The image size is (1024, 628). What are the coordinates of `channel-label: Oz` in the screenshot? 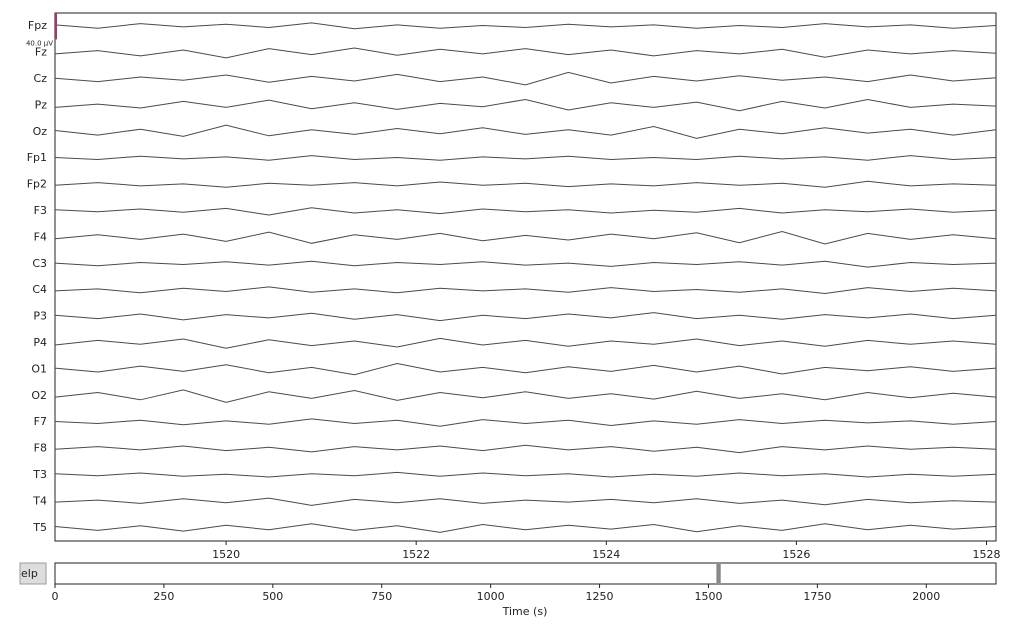 It's located at (40, 131).